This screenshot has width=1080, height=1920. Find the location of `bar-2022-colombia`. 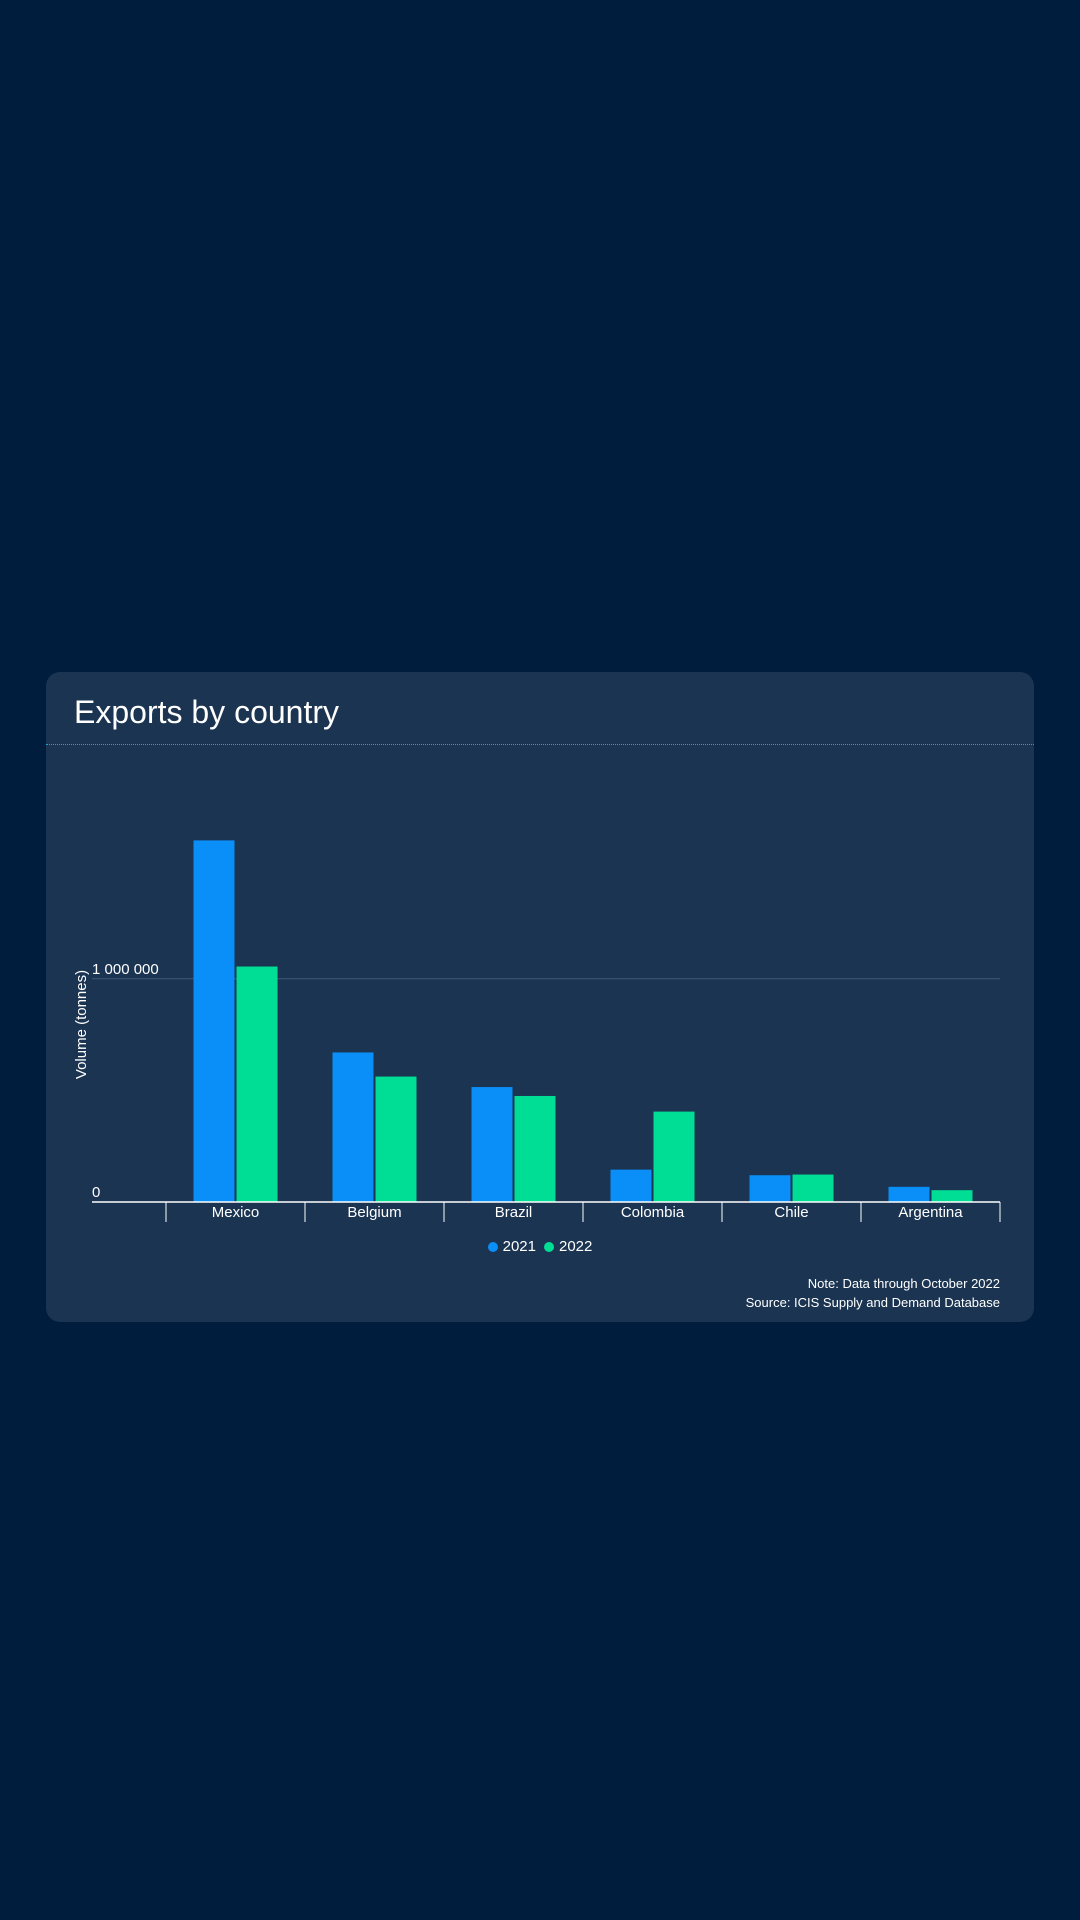

bar-2022-colombia is located at coordinates (674, 1156).